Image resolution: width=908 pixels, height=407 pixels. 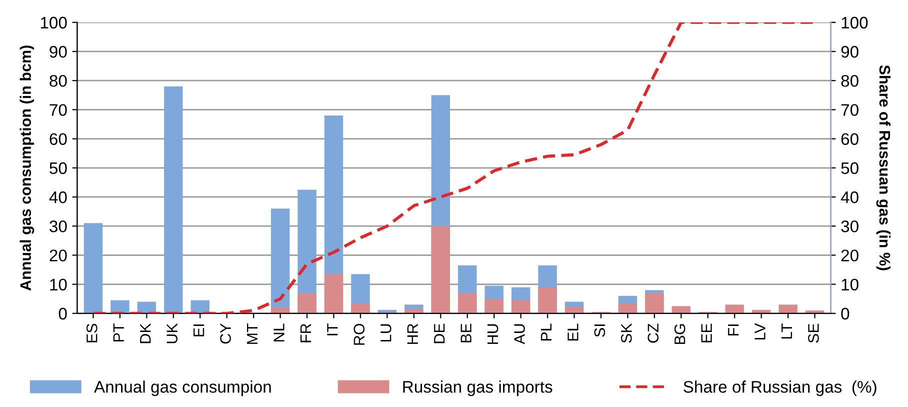 I want to click on y-tick-label: 60, so click(x=58, y=139).